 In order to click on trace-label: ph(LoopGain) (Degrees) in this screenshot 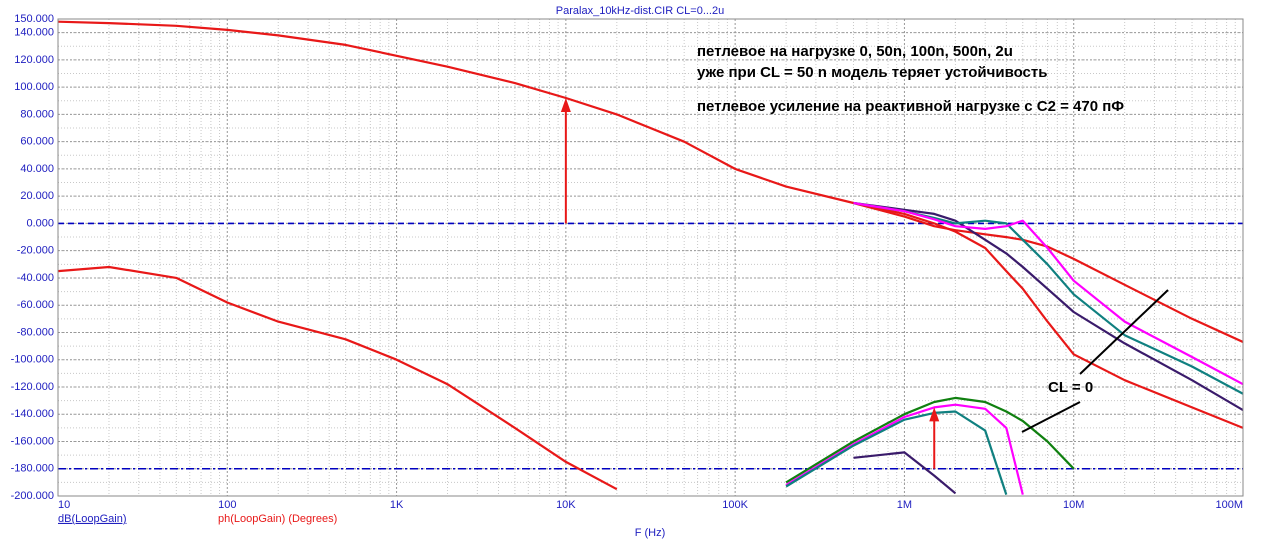, I will do `click(277, 519)`.